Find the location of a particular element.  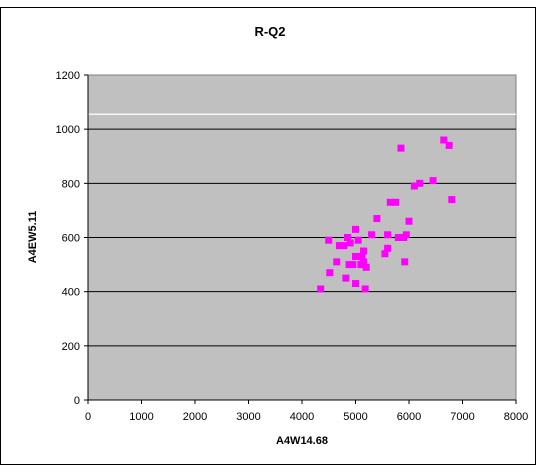

y-tick-label: 0 is located at coordinates (77, 401).